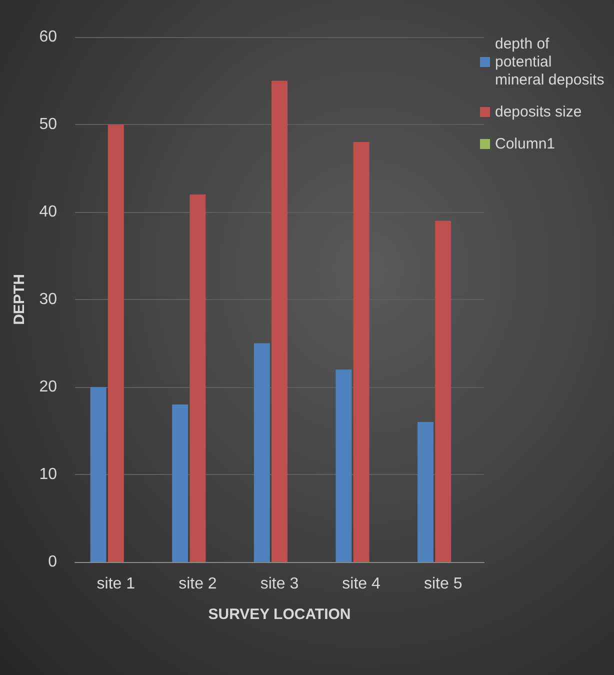  Describe the element at coordinates (48, 474) in the screenshot. I see `y-tick-label: 10` at that location.